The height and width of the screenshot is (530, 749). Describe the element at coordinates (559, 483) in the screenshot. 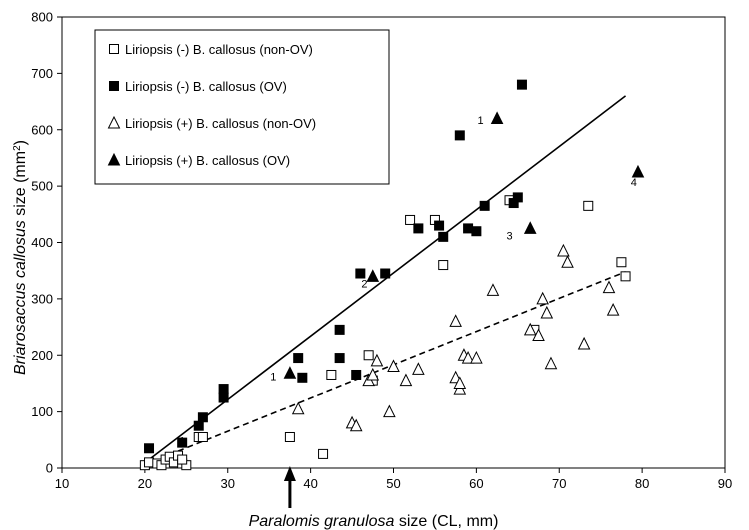

I see `x-tick-label: 70` at that location.